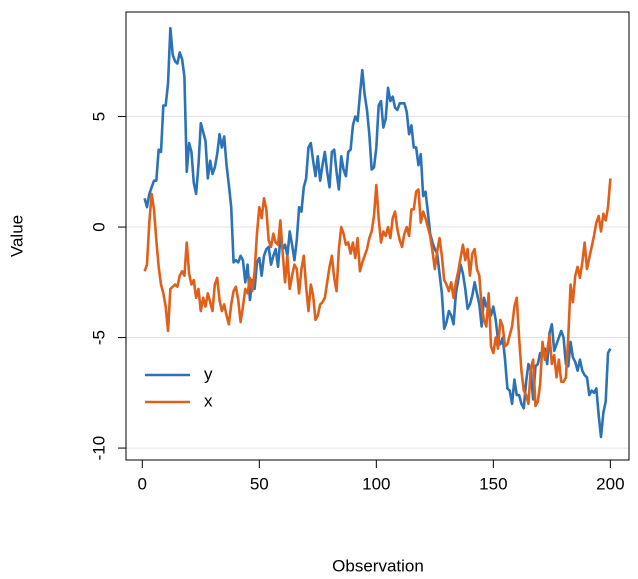 The width and height of the screenshot is (638, 579). I want to click on x-tick-label: 200, so click(610, 483).